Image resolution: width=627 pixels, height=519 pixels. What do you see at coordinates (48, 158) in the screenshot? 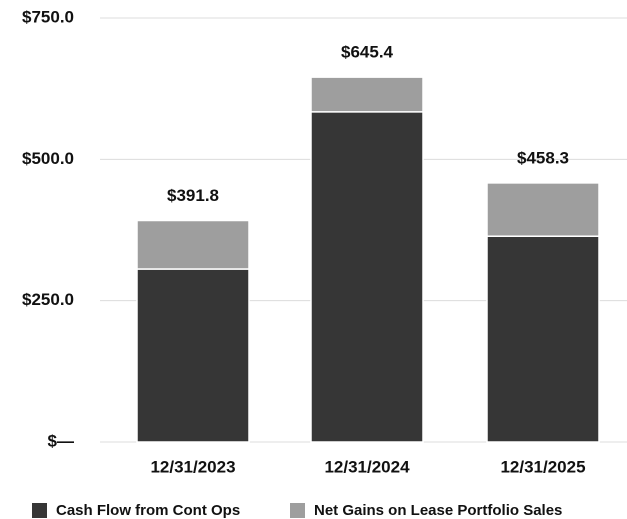
I see `y-tick-label: $500.0` at bounding box center [48, 158].